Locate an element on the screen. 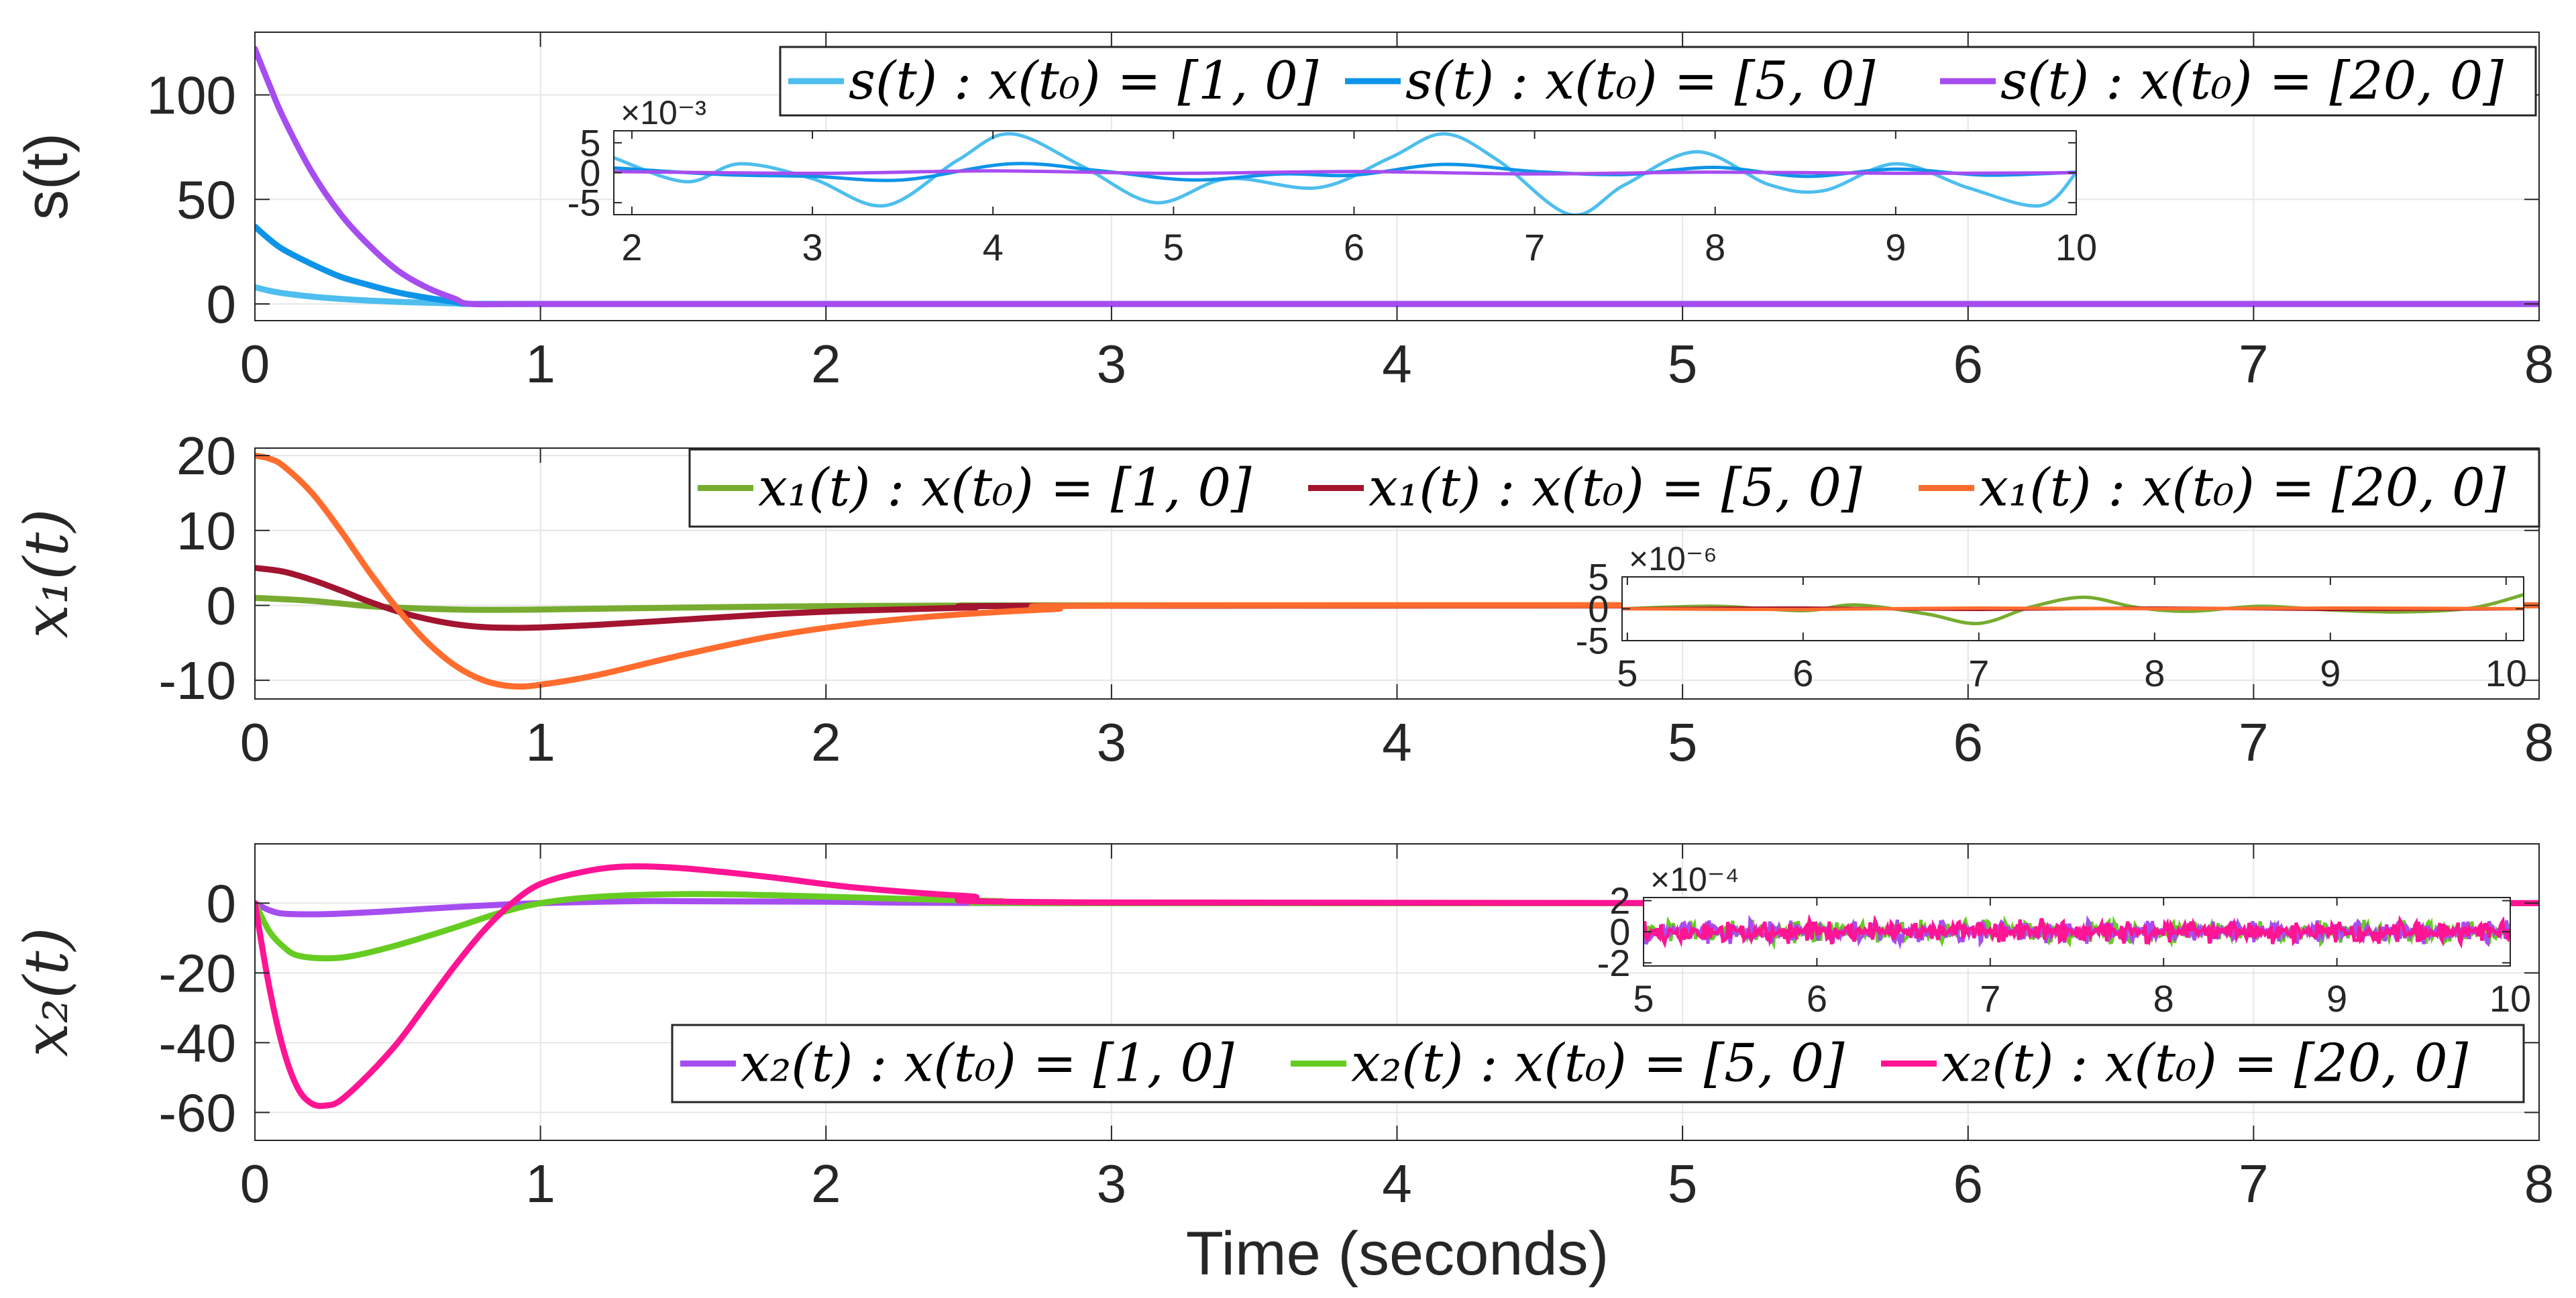 Image resolution: width=2576 pixels, height=1298 pixels. s-inset: 2 3 4 5 6 7 8 9 10-505×10⁻³ is located at coordinates (1333, 181).